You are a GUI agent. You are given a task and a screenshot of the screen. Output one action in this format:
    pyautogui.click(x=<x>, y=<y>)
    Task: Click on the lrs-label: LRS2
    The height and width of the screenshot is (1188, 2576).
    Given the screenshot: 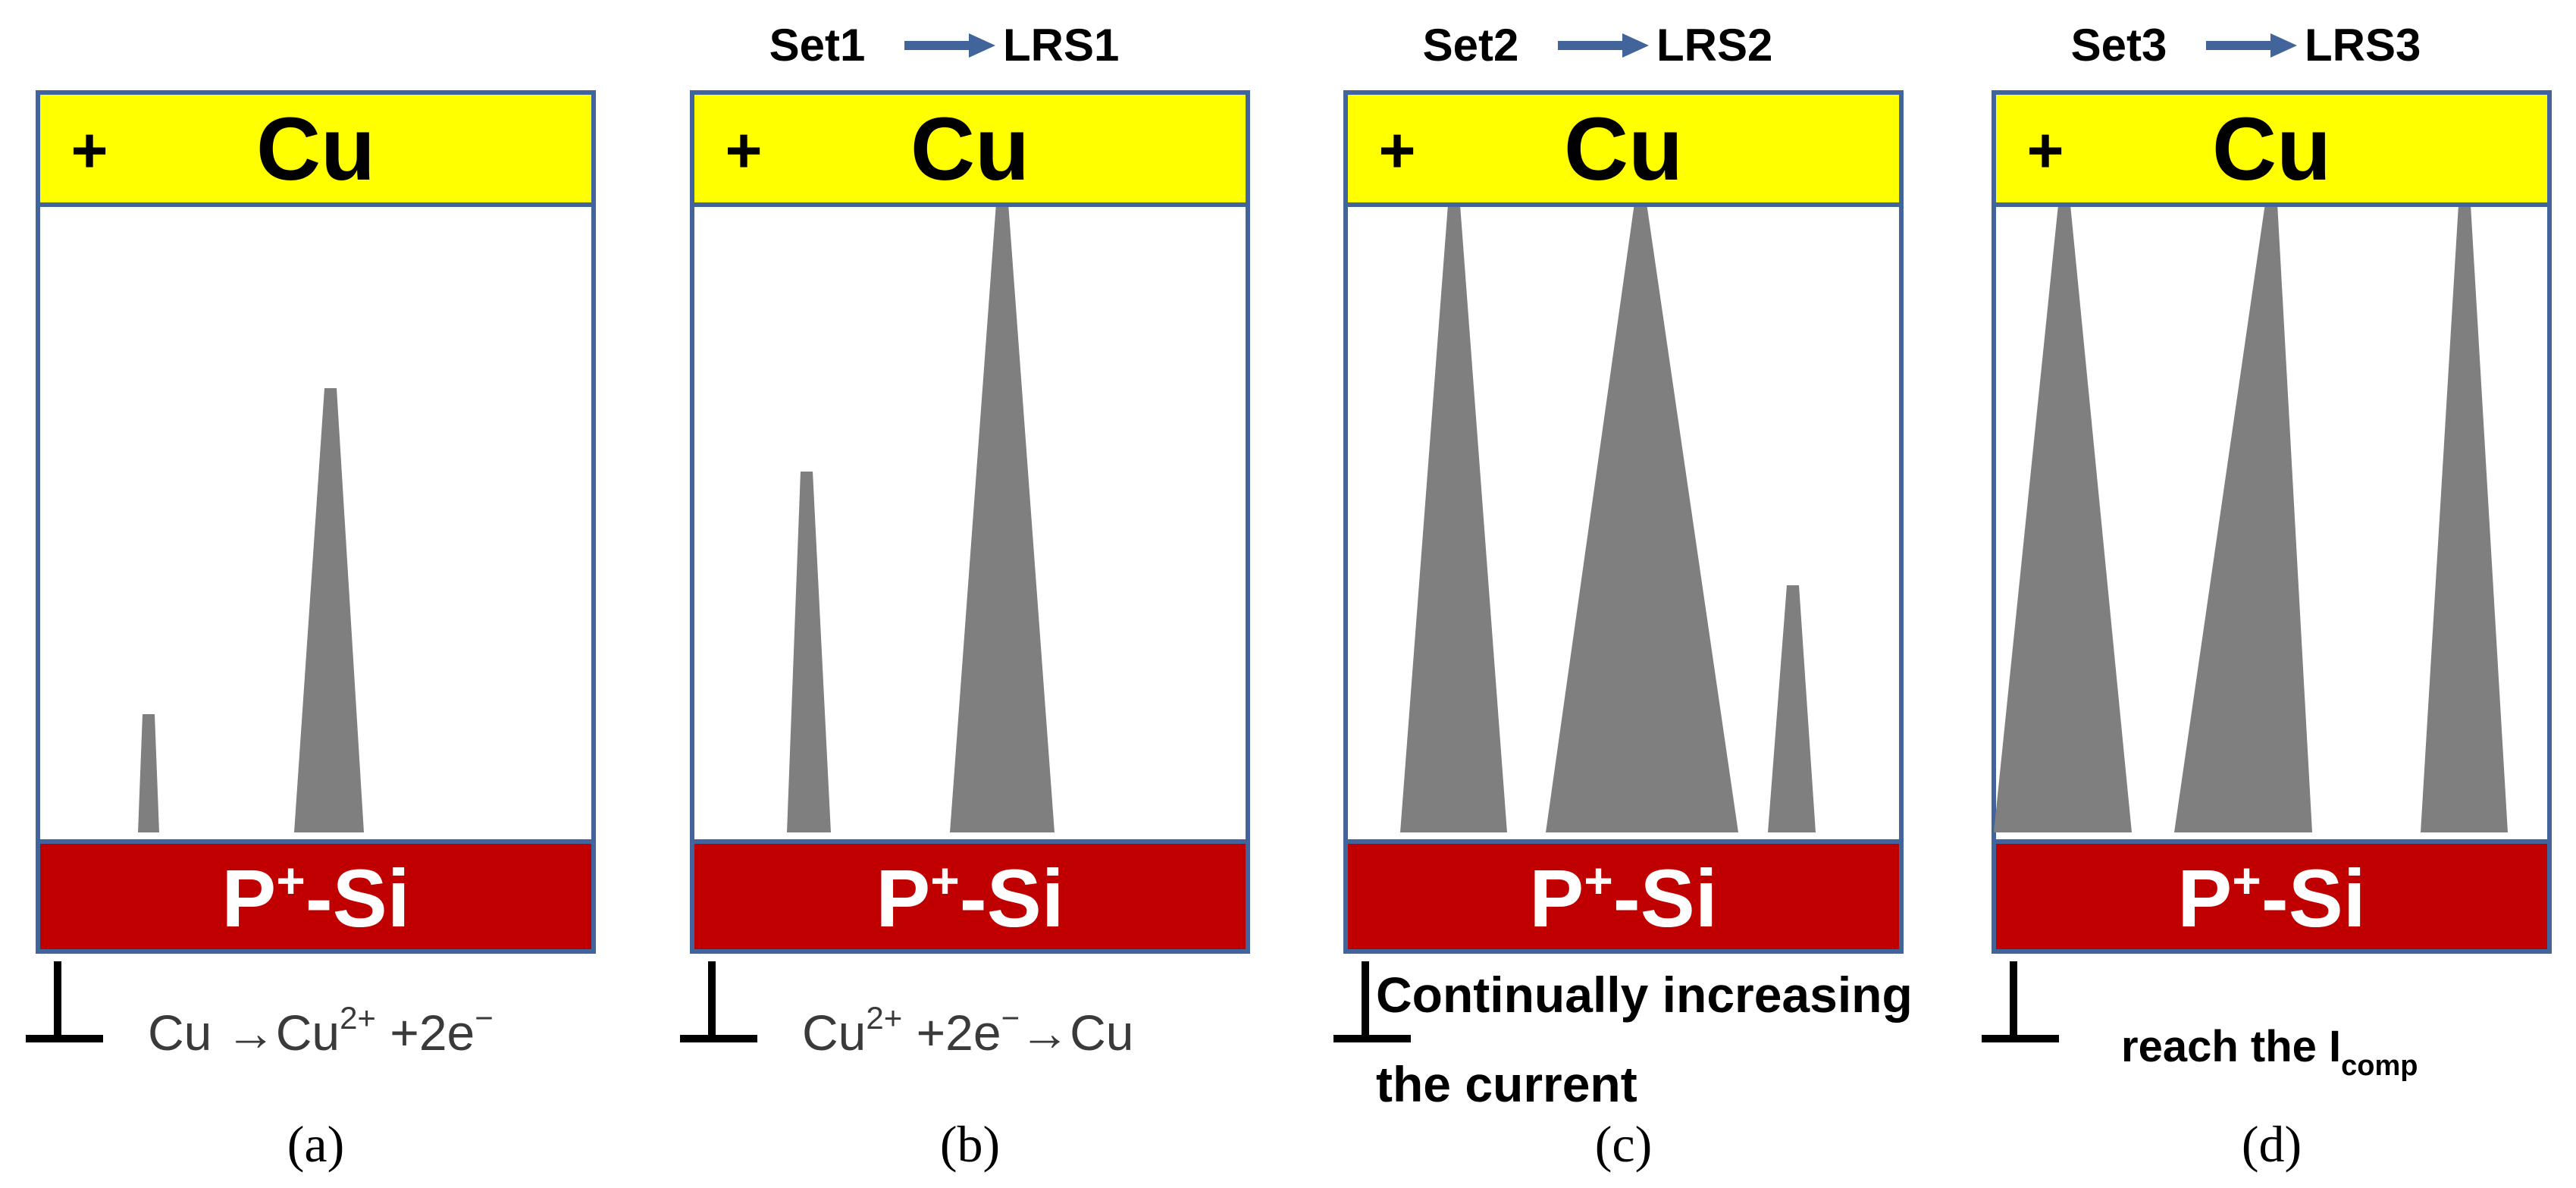 What is the action you would take?
    pyautogui.click(x=1714, y=45)
    